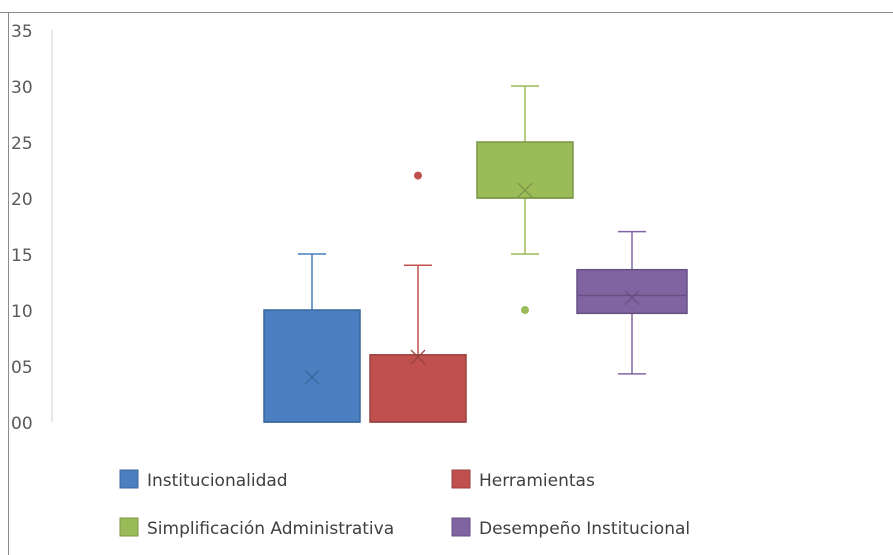 The width and height of the screenshot is (893, 555). I want to click on y-tick-label: 10, so click(22, 312).